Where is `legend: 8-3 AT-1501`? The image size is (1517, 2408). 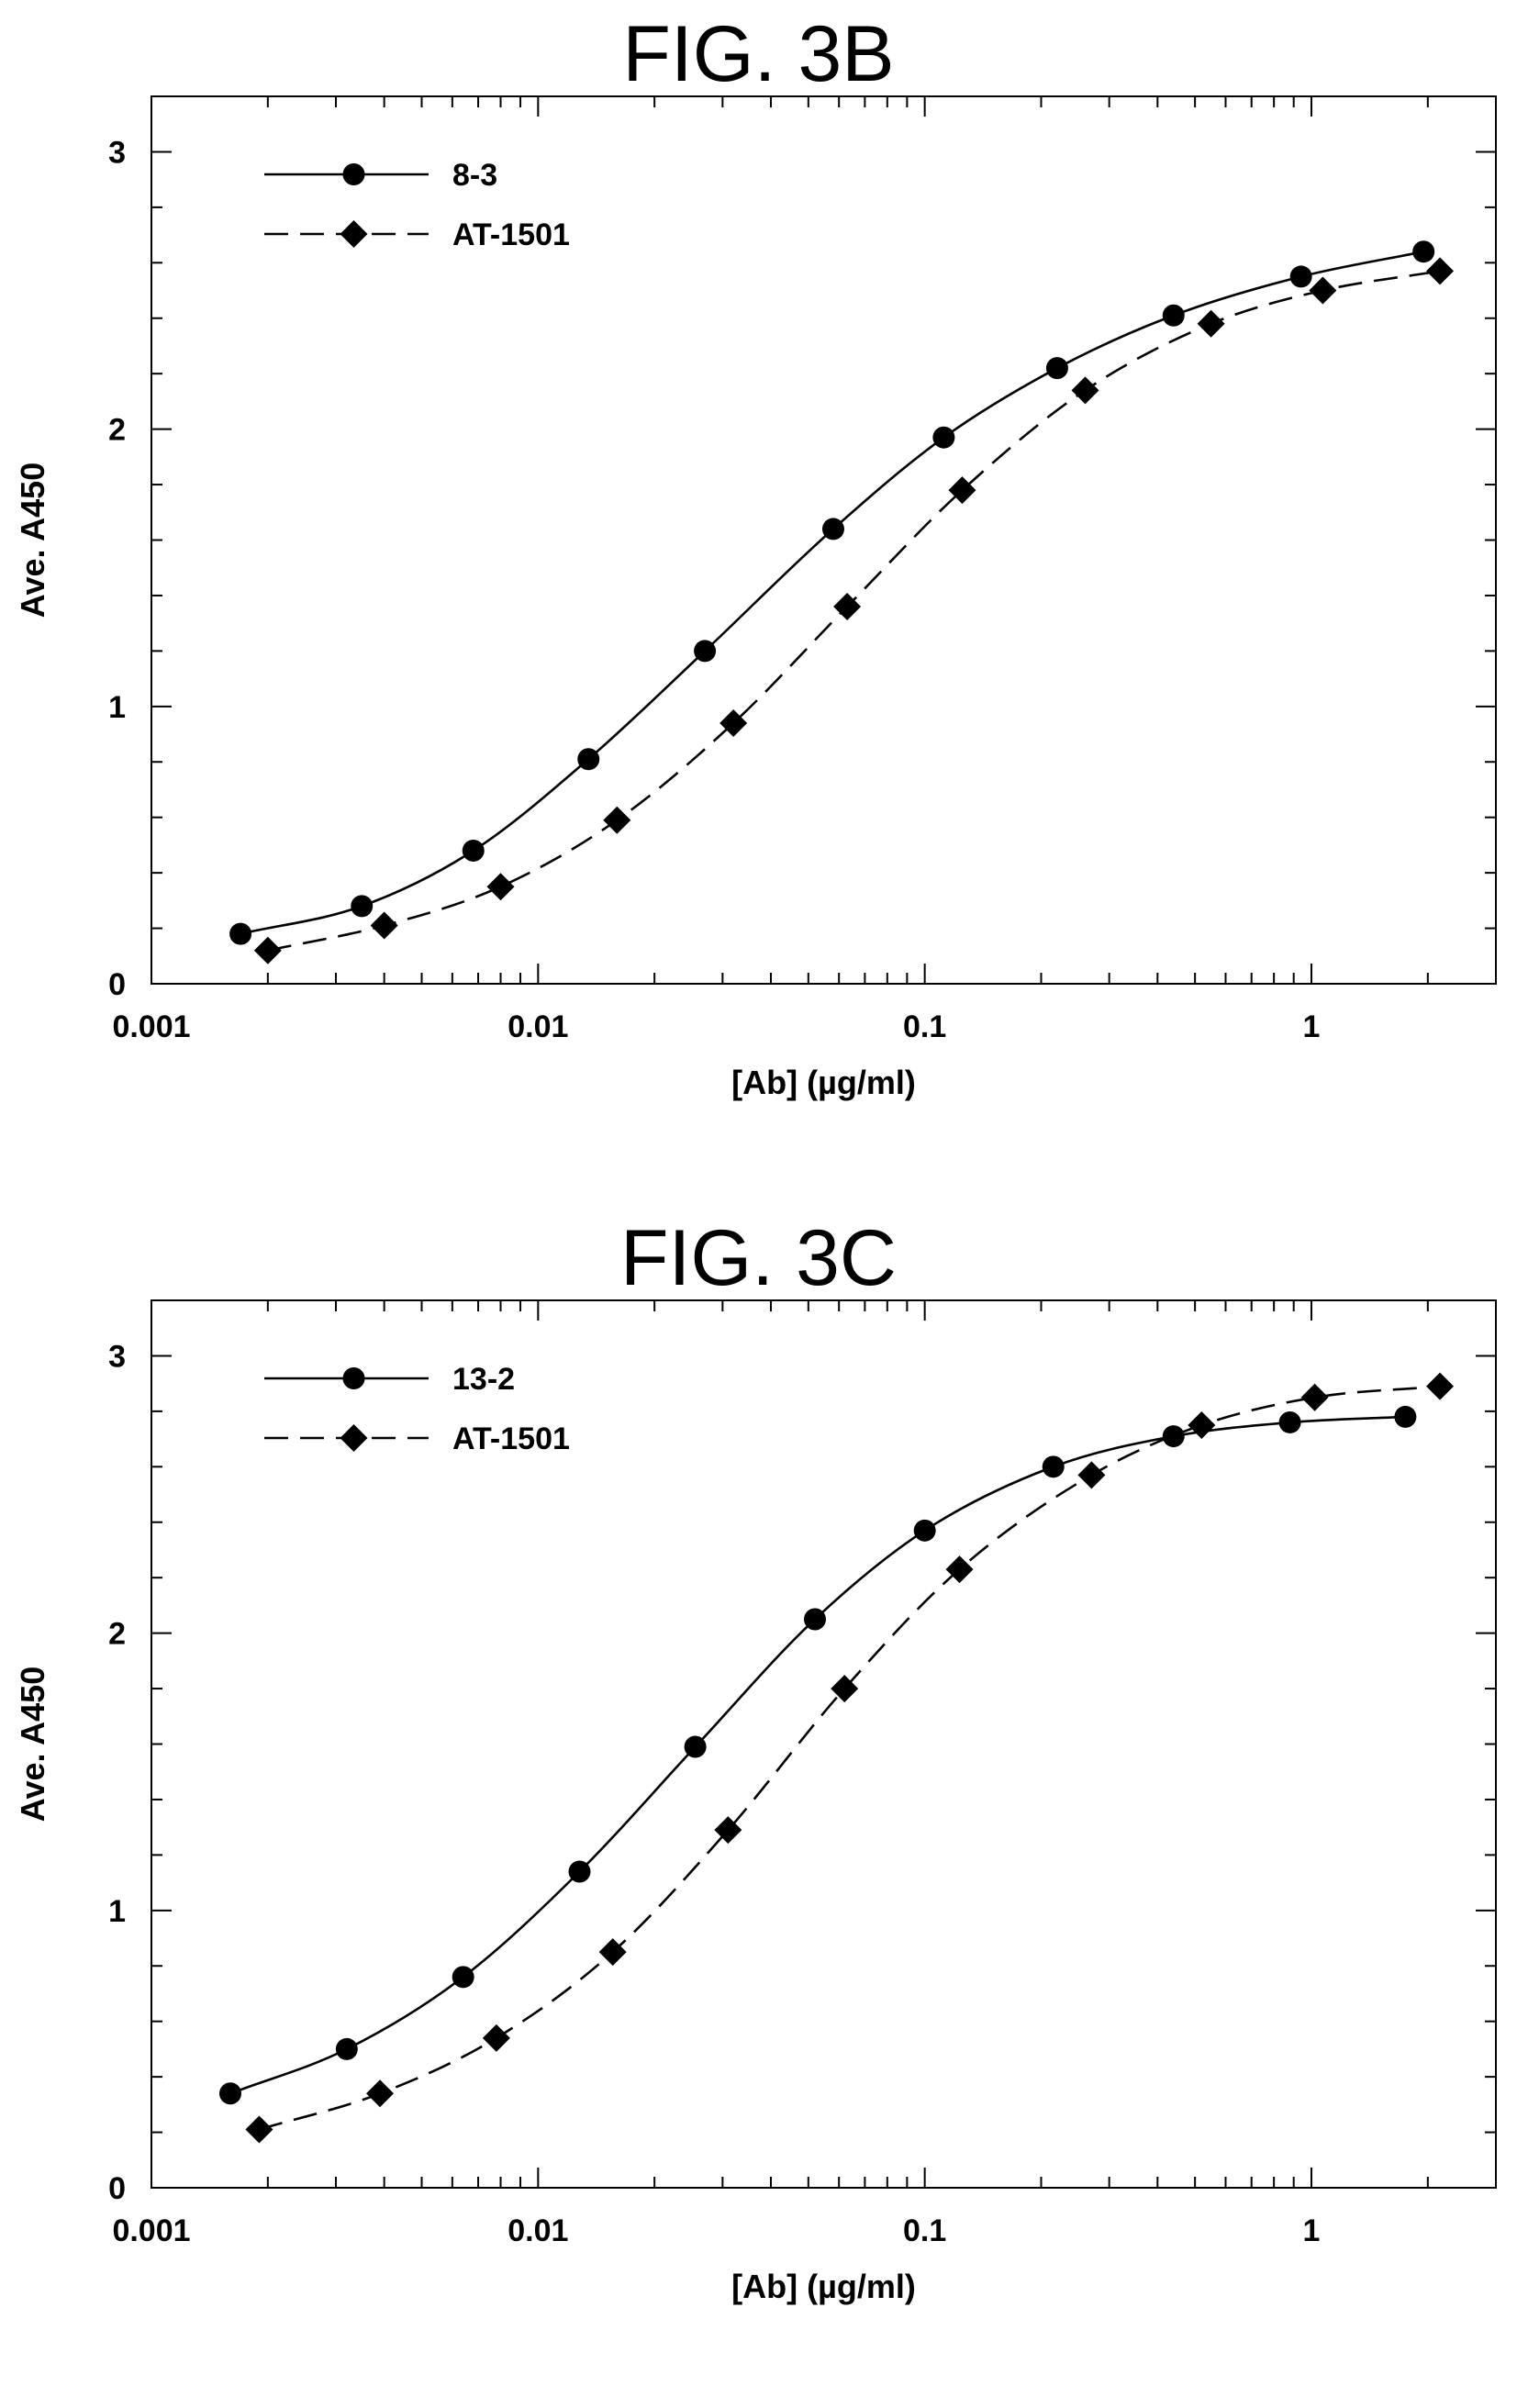
legend: 8-3 AT-1501 is located at coordinates (417, 205).